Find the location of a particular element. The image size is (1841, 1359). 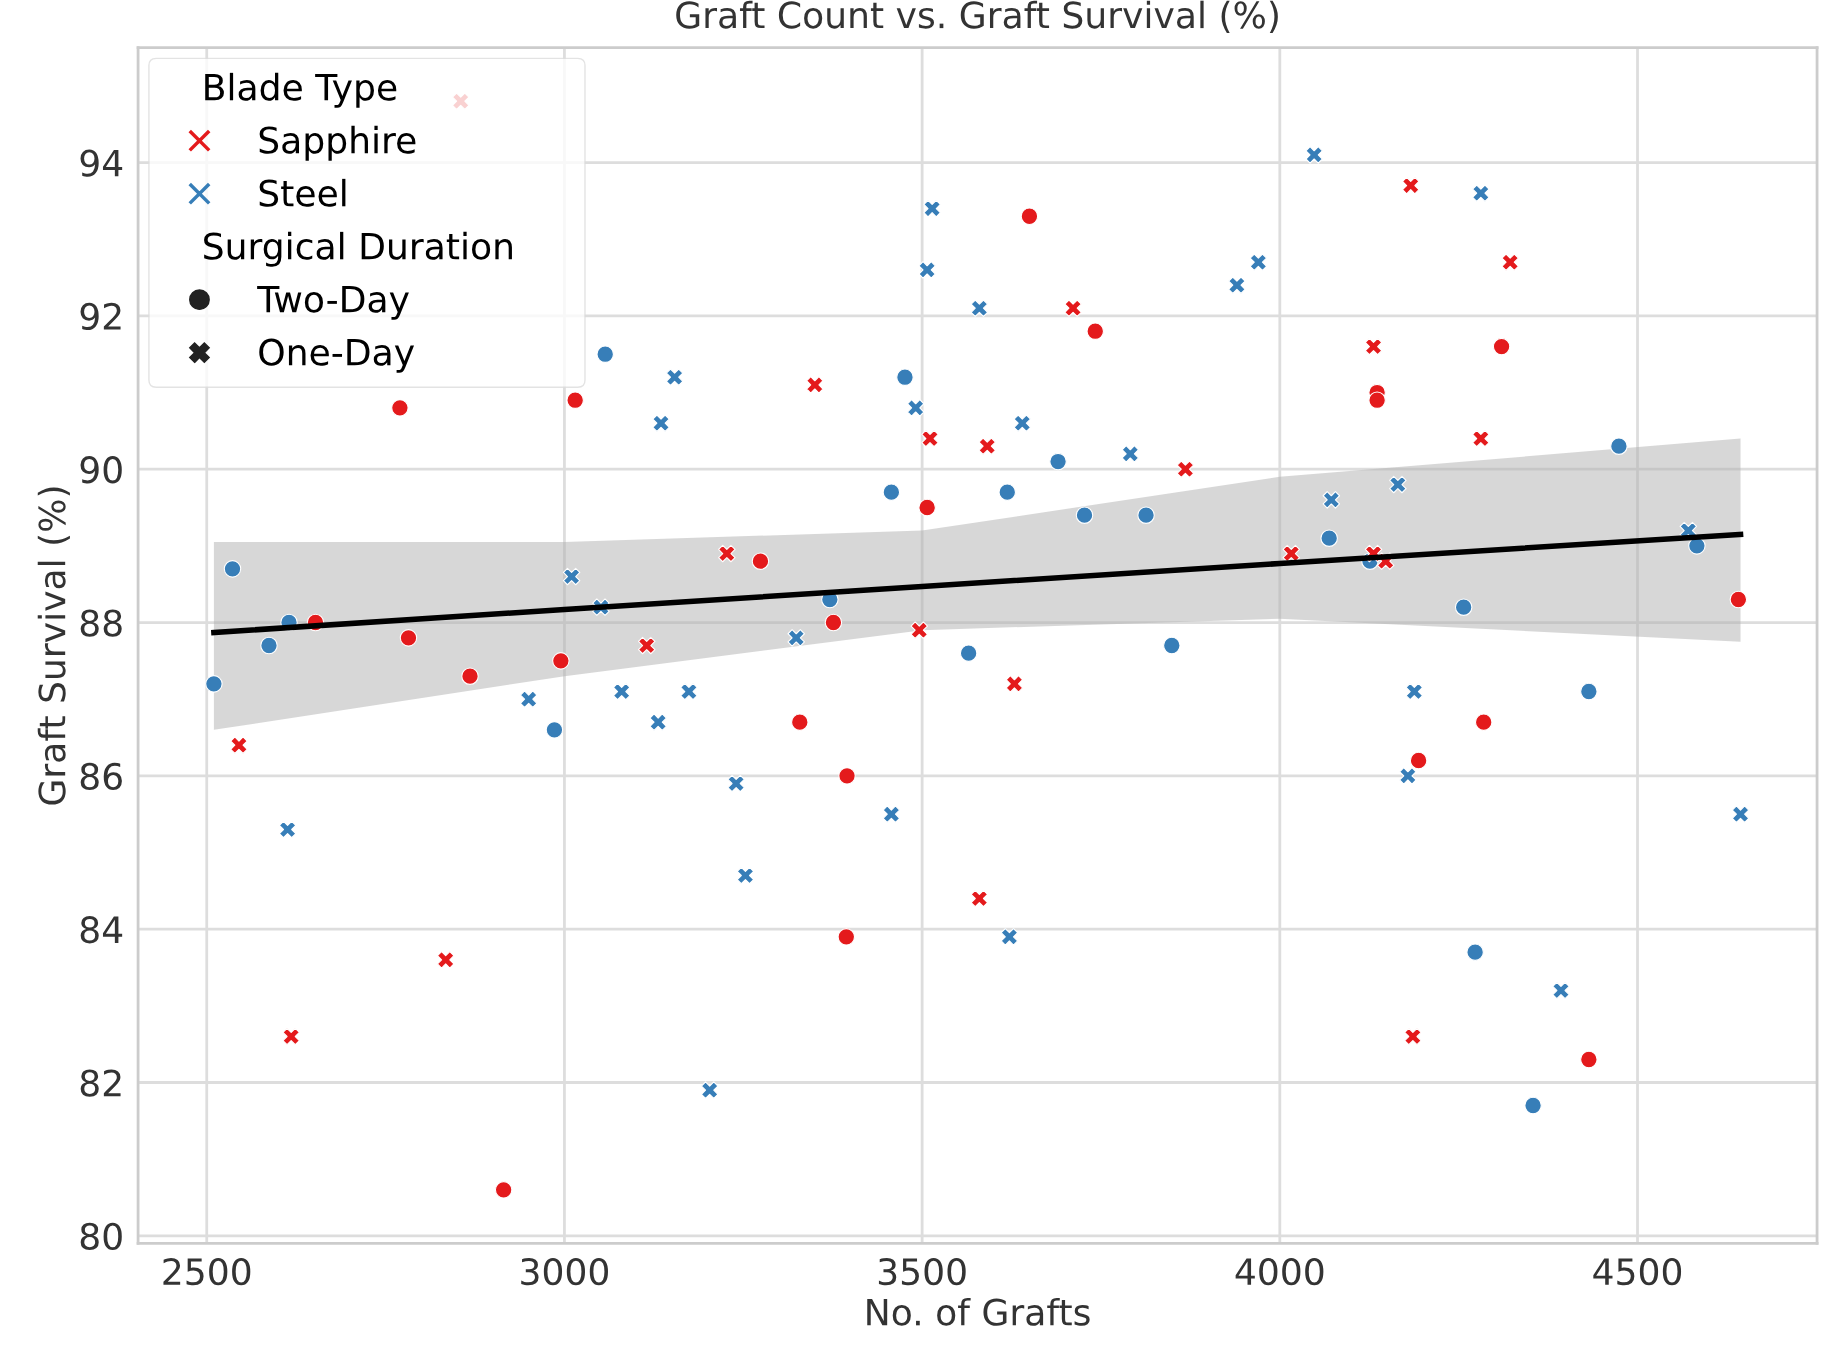

x-tick-label: 4500 is located at coordinates (1637, 1272).